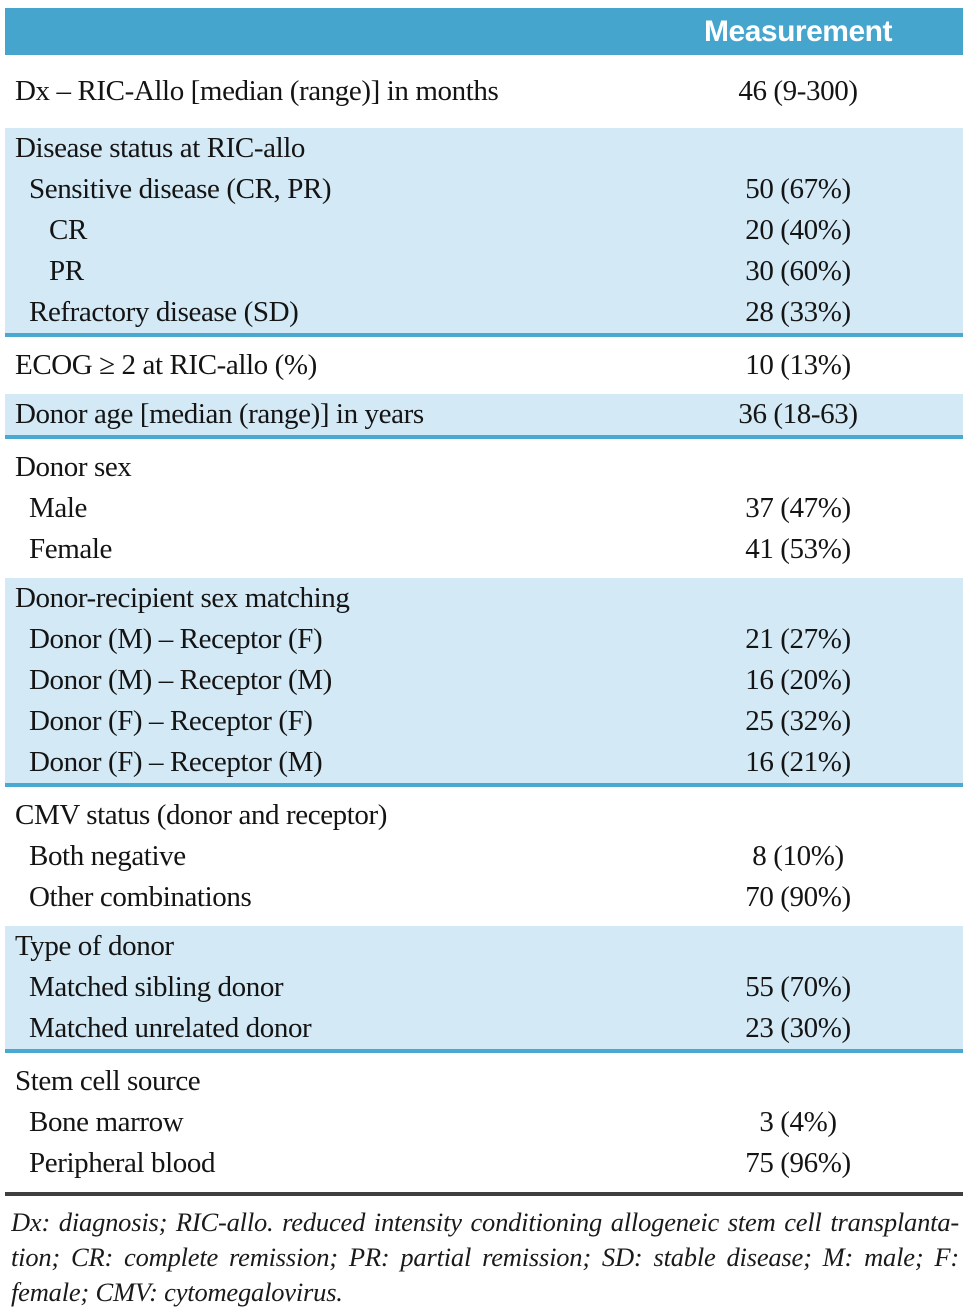 The width and height of the screenshot is (971, 1314). What do you see at coordinates (798, 189) in the screenshot?
I see `row-value: 50 (67%)` at bounding box center [798, 189].